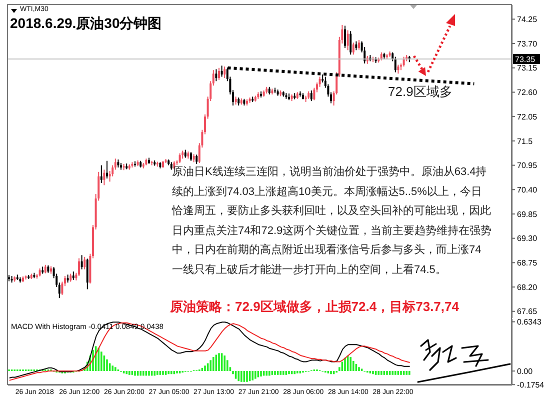 This screenshot has width=550, height=407. What do you see at coordinates (525, 141) in the screenshot?
I see `y-tick-label: 71.5` at bounding box center [525, 141].